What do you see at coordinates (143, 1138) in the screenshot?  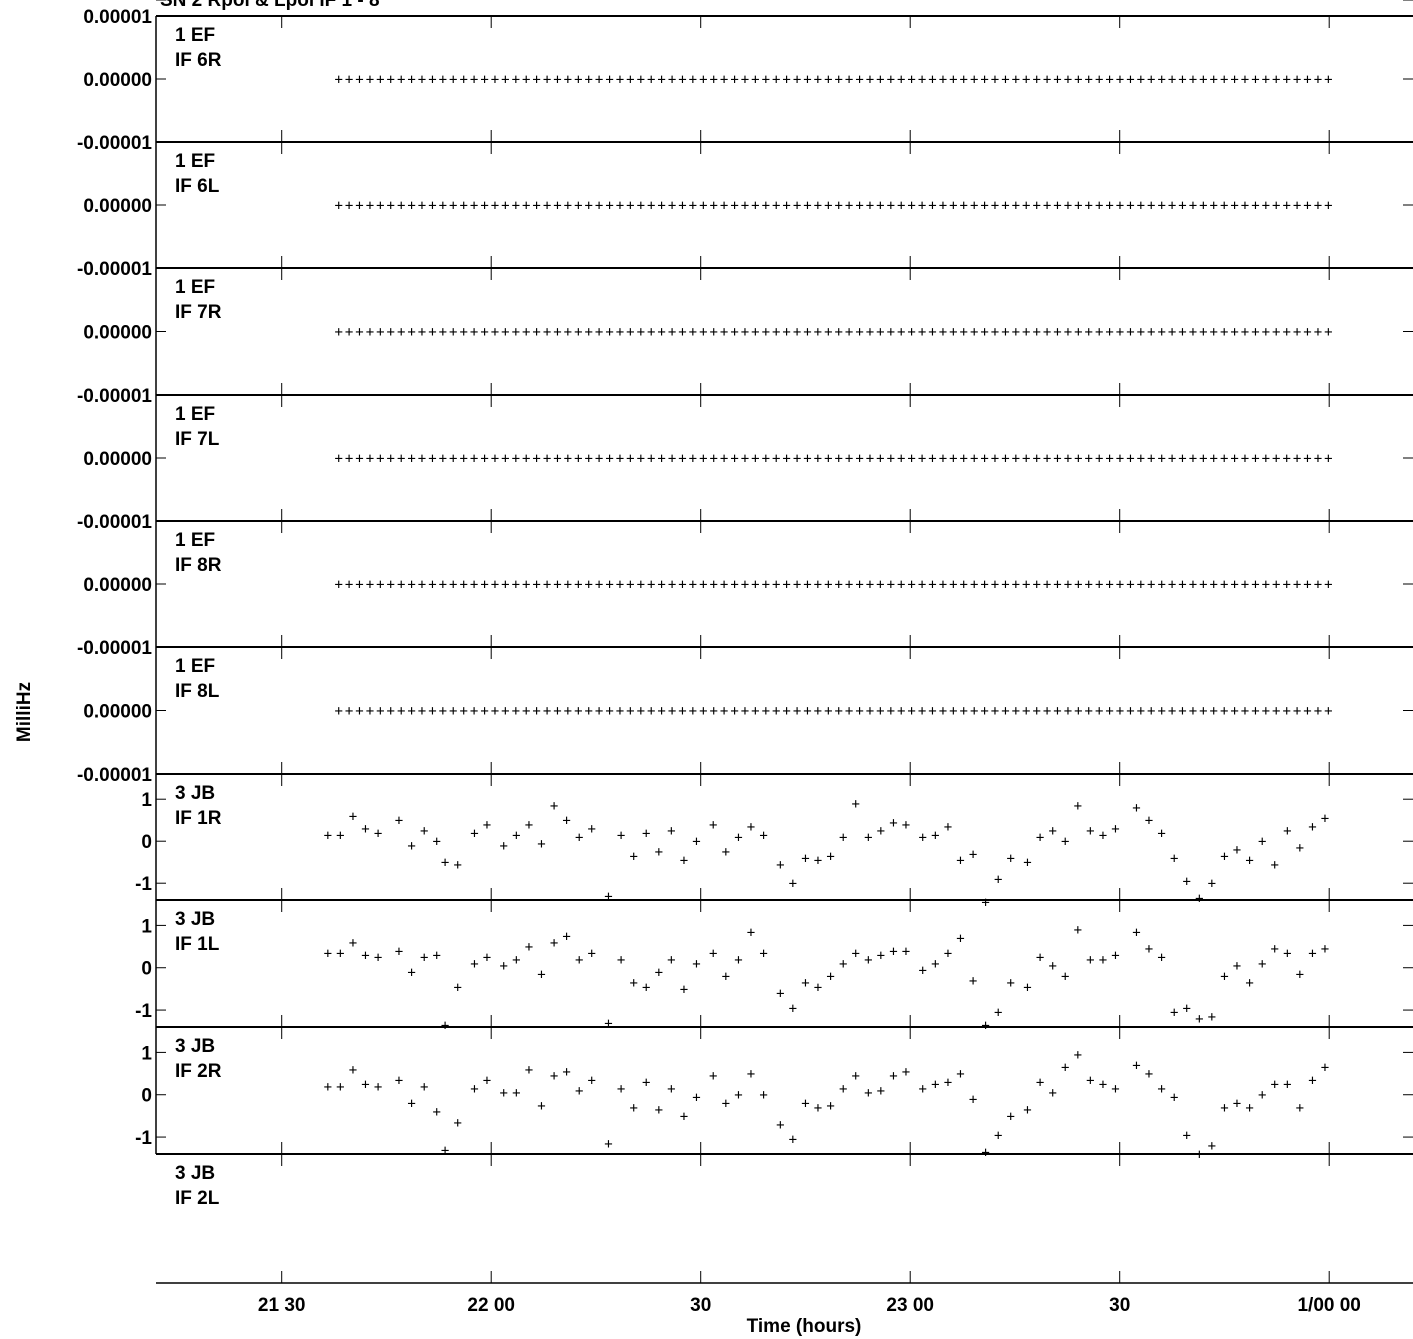 I see `y-tick-label: -1` at bounding box center [143, 1138].